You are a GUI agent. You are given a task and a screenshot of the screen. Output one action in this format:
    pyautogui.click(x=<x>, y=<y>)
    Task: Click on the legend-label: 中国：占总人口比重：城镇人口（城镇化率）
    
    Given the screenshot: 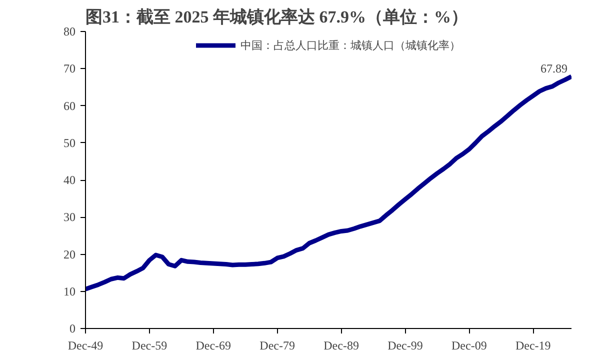 What is the action you would take?
    pyautogui.click(x=350, y=45)
    